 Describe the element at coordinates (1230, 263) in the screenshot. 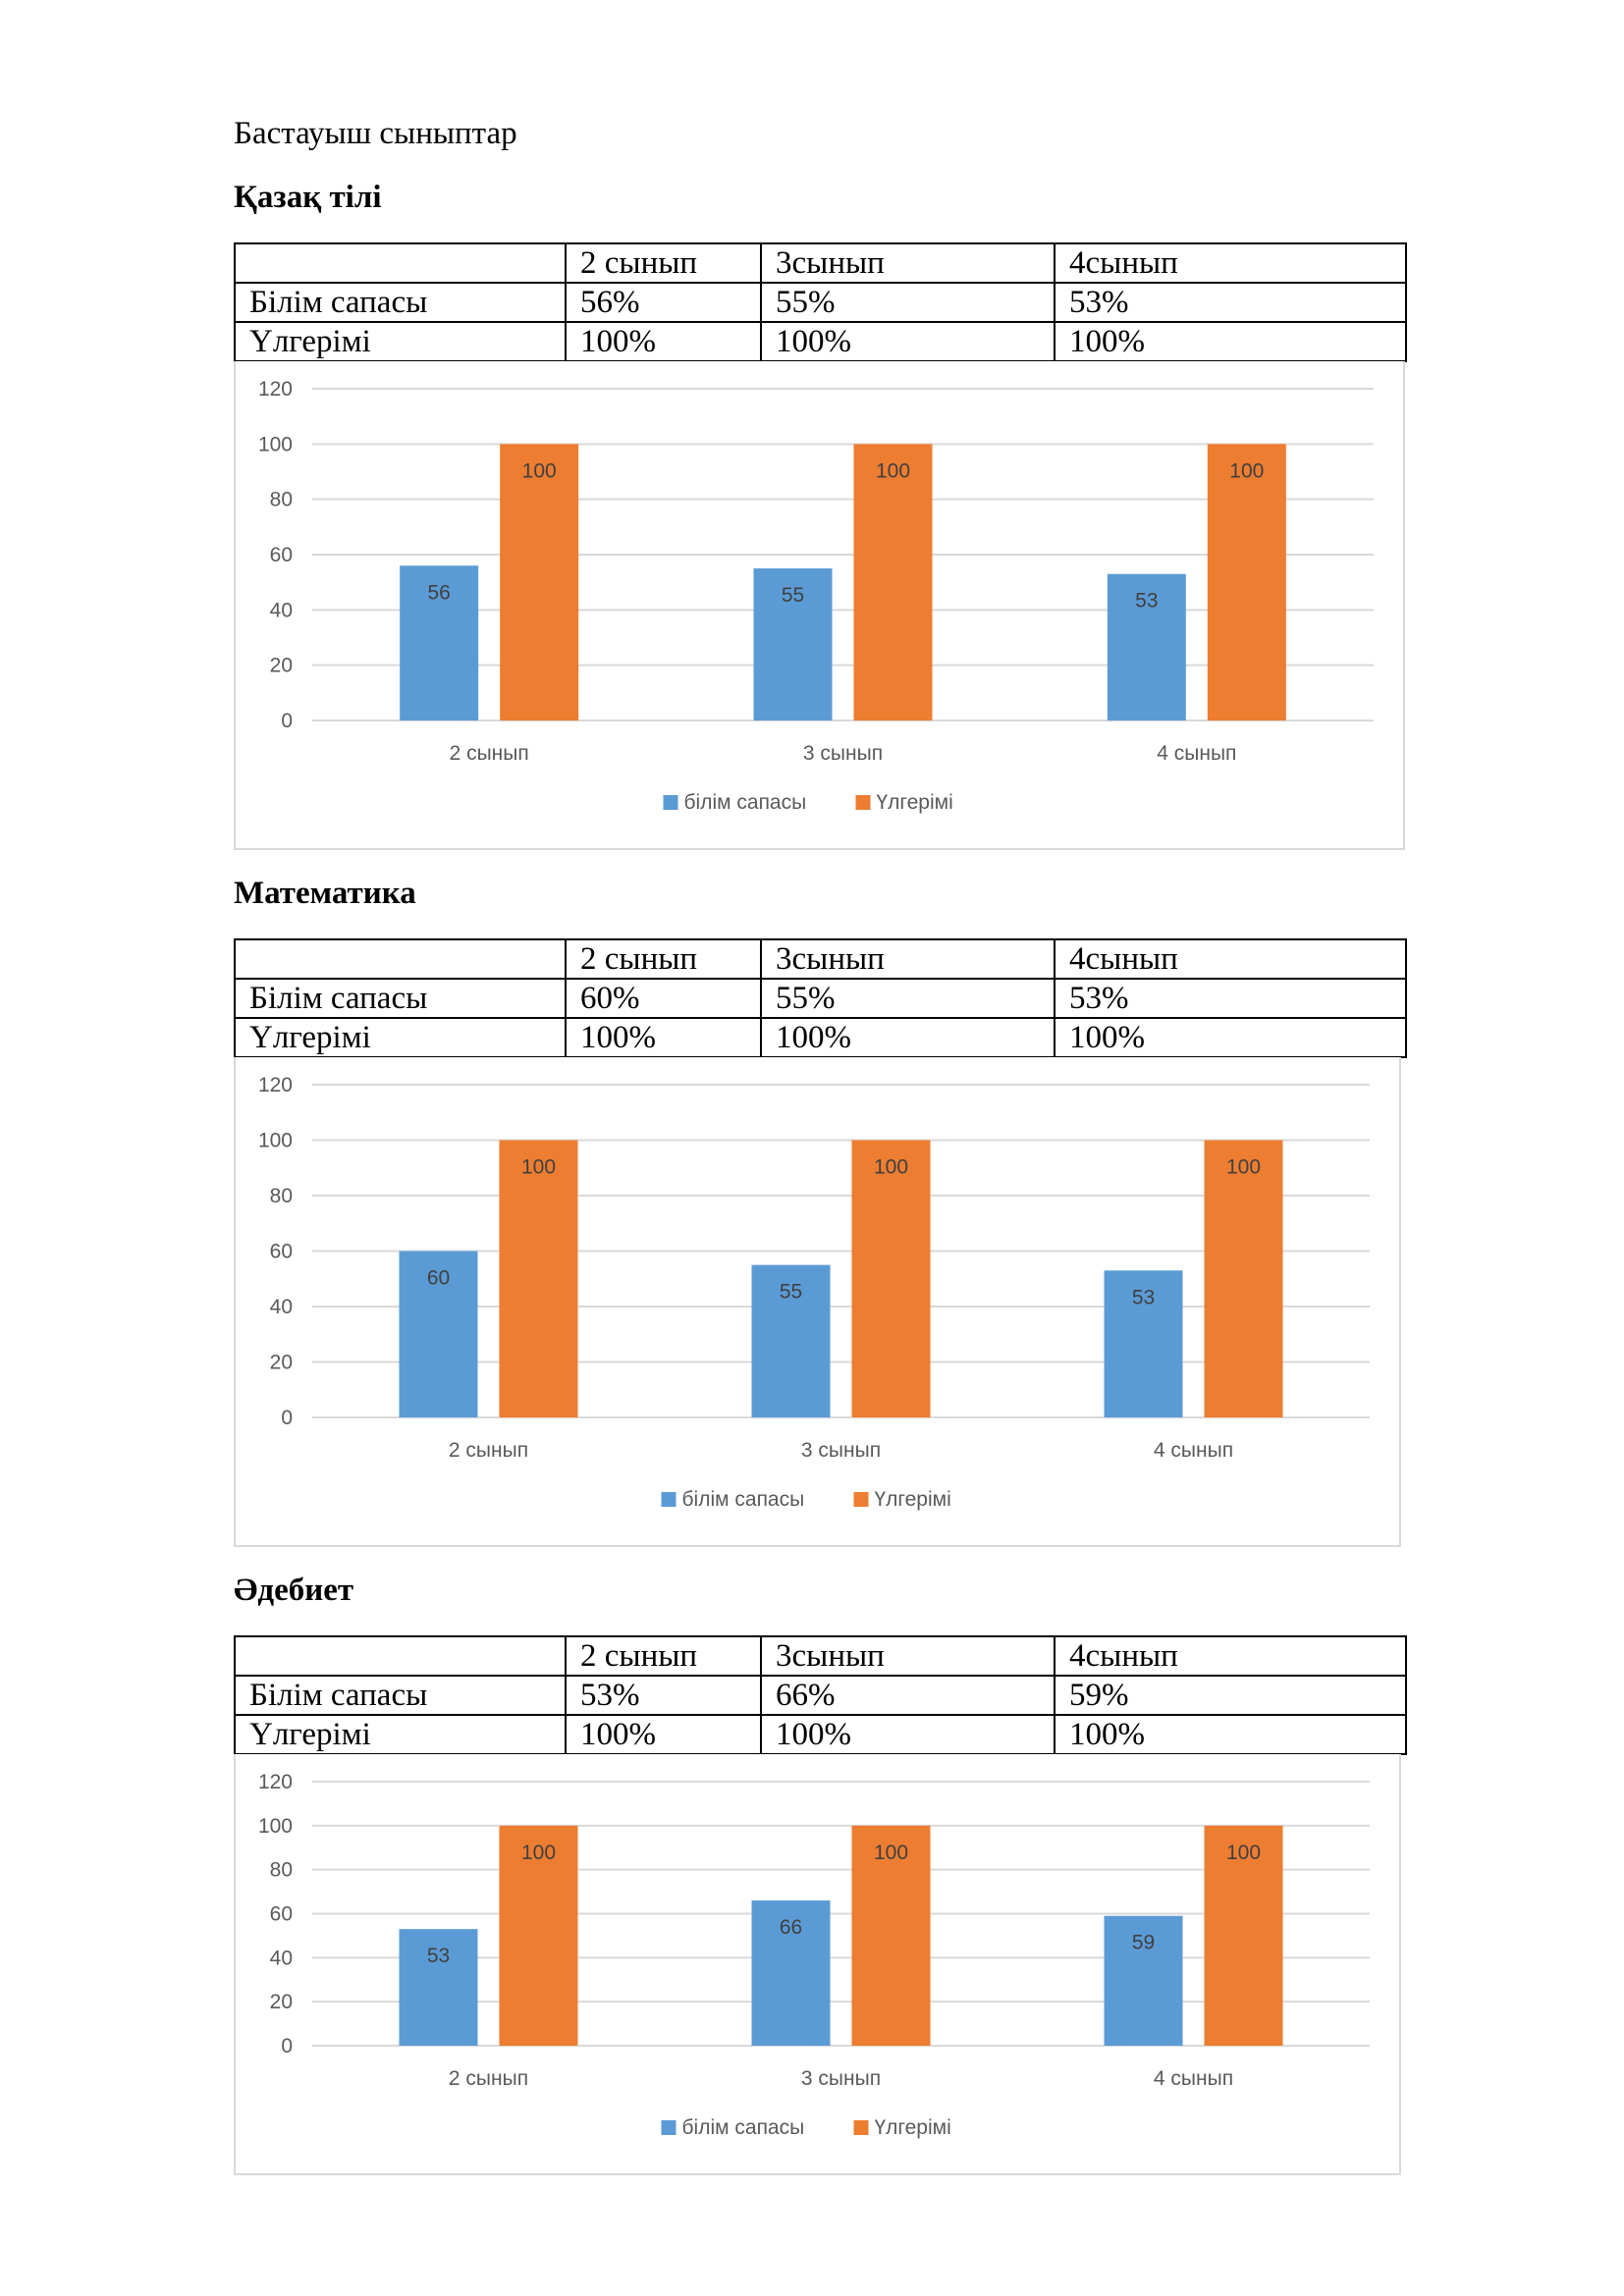

I see `table-cell: 4сынып` at that location.